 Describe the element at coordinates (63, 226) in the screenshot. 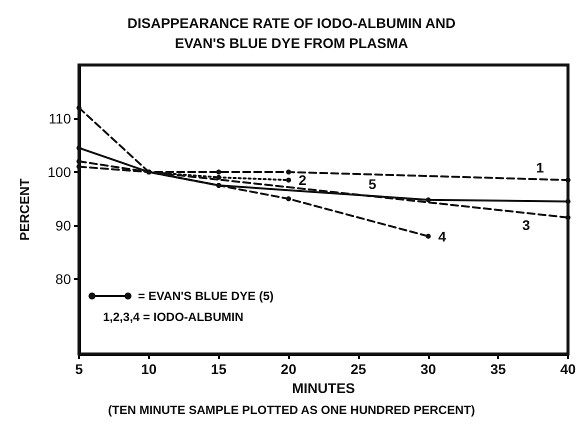

I see `y-tick-label: 90` at that location.